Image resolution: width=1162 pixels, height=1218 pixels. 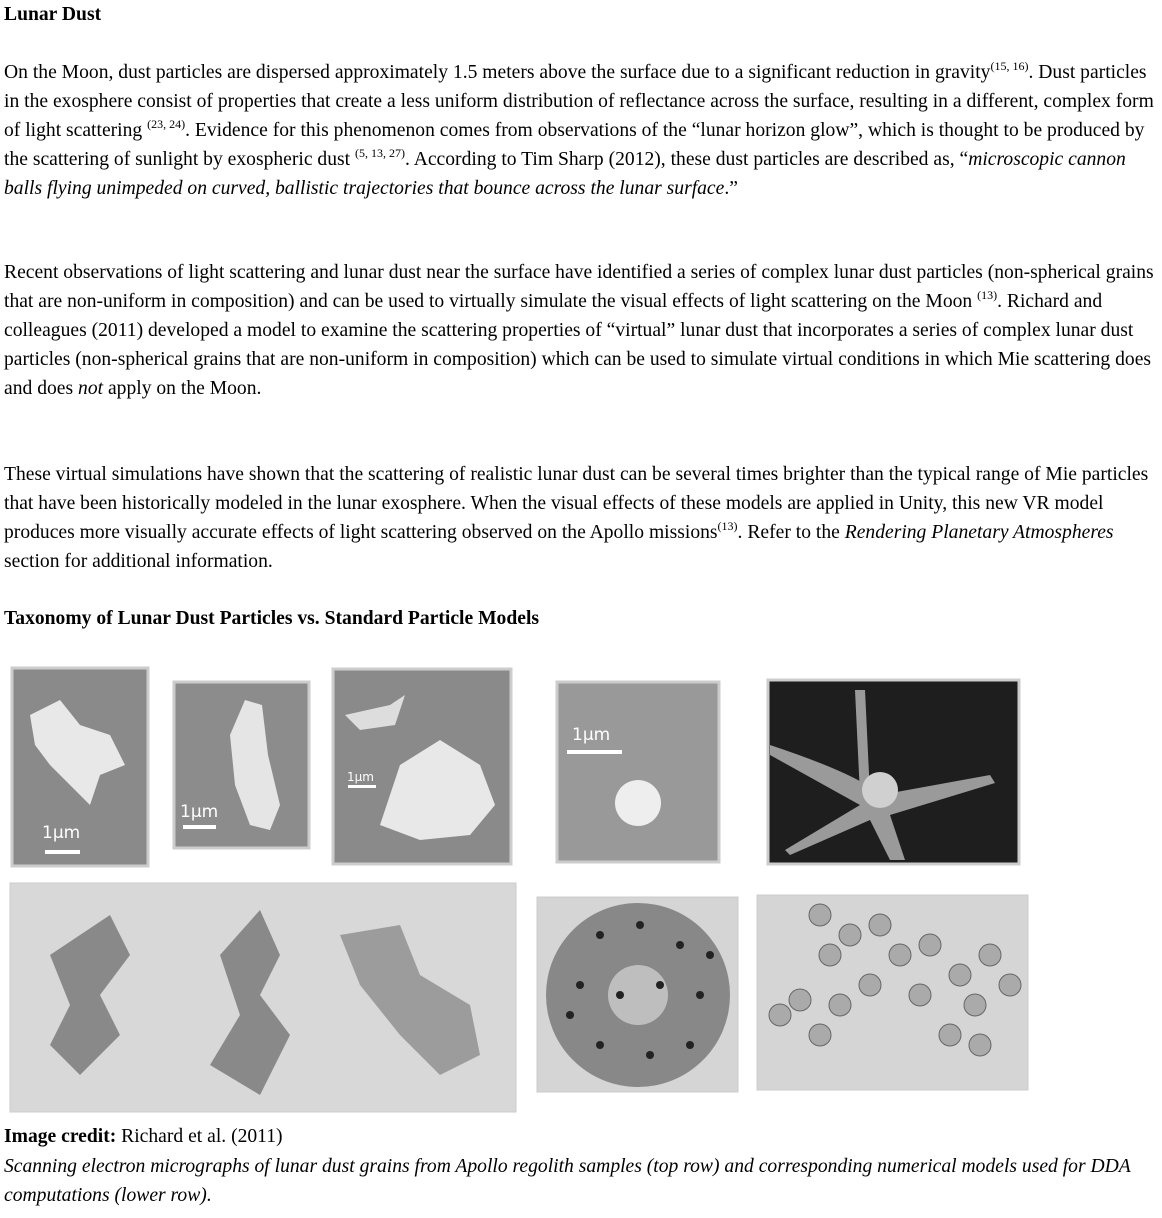 I want to click on emphasis: not, so click(x=91, y=388).